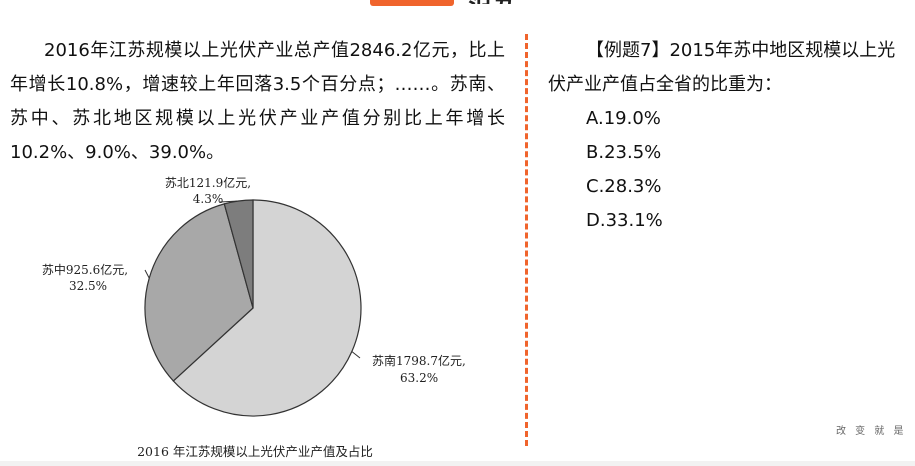 This screenshot has height=466, width=915. I want to click on pie-slices, so click(253, 308).